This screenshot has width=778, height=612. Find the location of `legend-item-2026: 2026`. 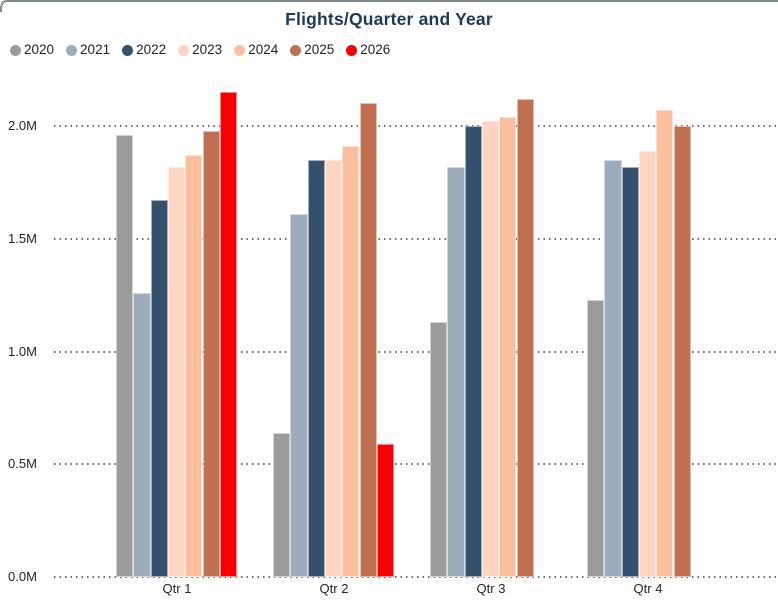

legend-item-2026: 2026 is located at coordinates (368, 50).